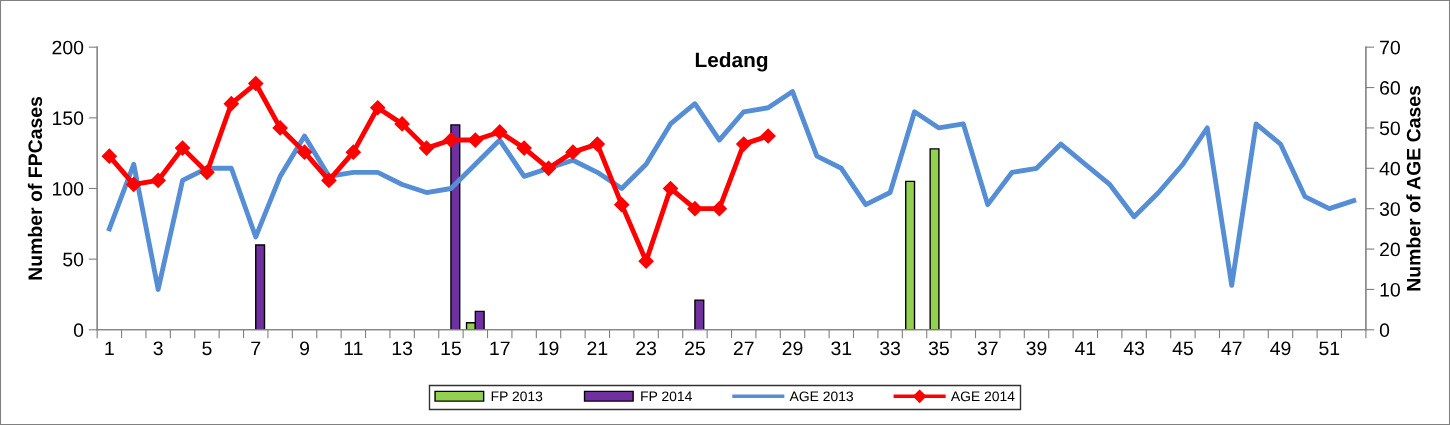 The height and width of the screenshot is (425, 1450). I want to click on x-tick-label: 37, so click(987, 348).